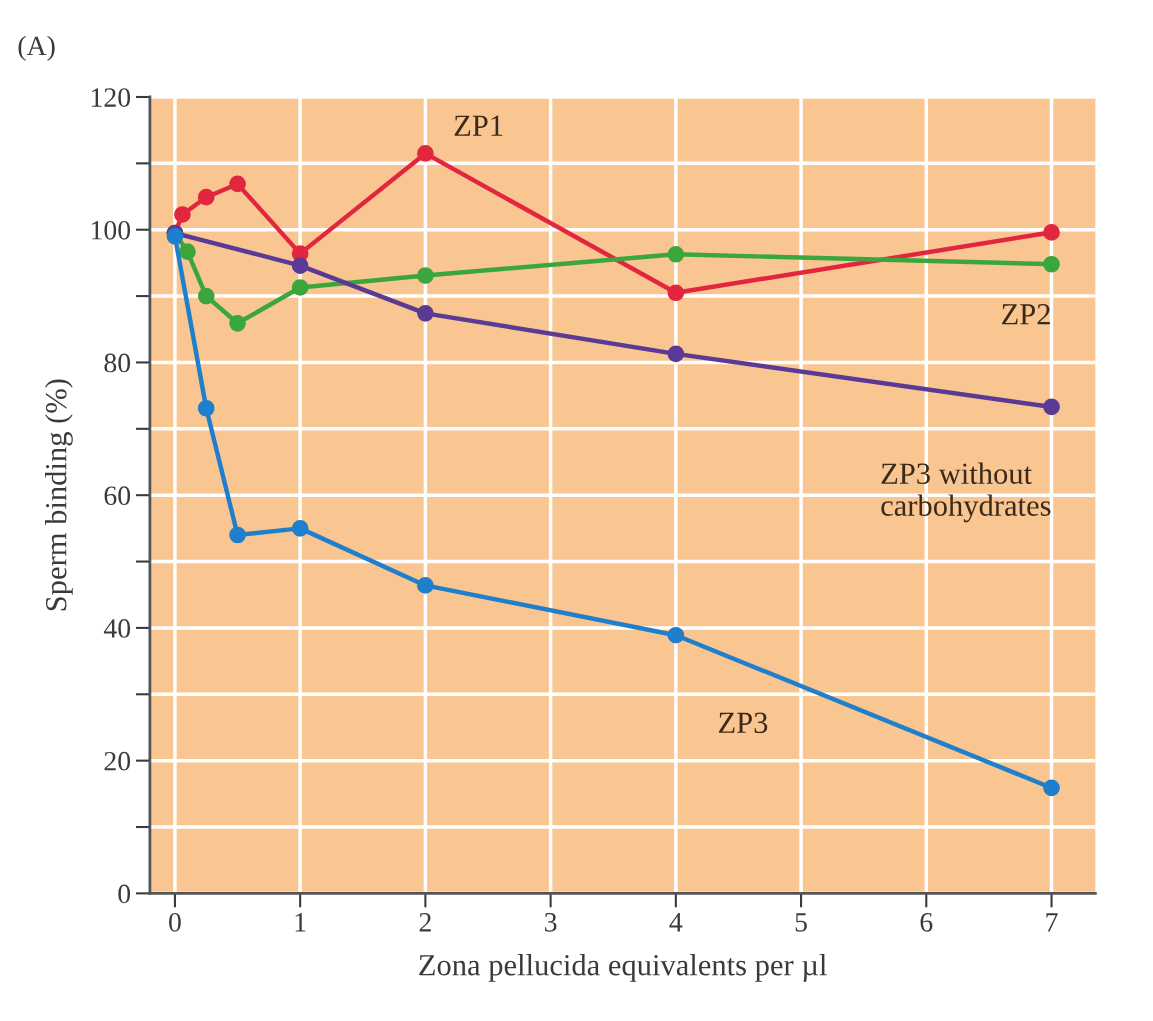  What do you see at coordinates (1026, 314) in the screenshot?
I see `series-label: ZP2` at bounding box center [1026, 314].